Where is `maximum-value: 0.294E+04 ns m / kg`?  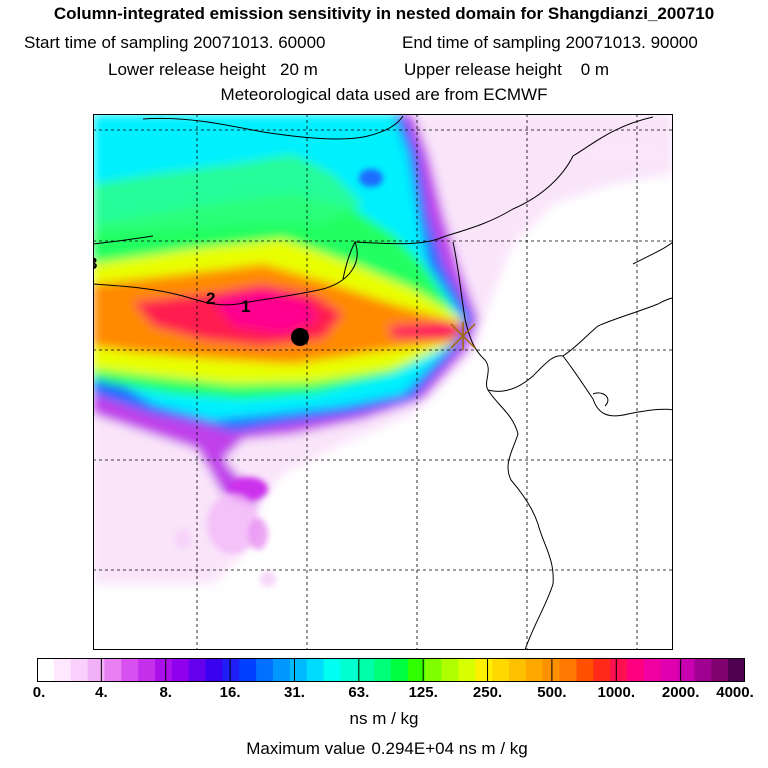 maximum-value: 0.294E+04 ns m / kg is located at coordinates (449, 748).